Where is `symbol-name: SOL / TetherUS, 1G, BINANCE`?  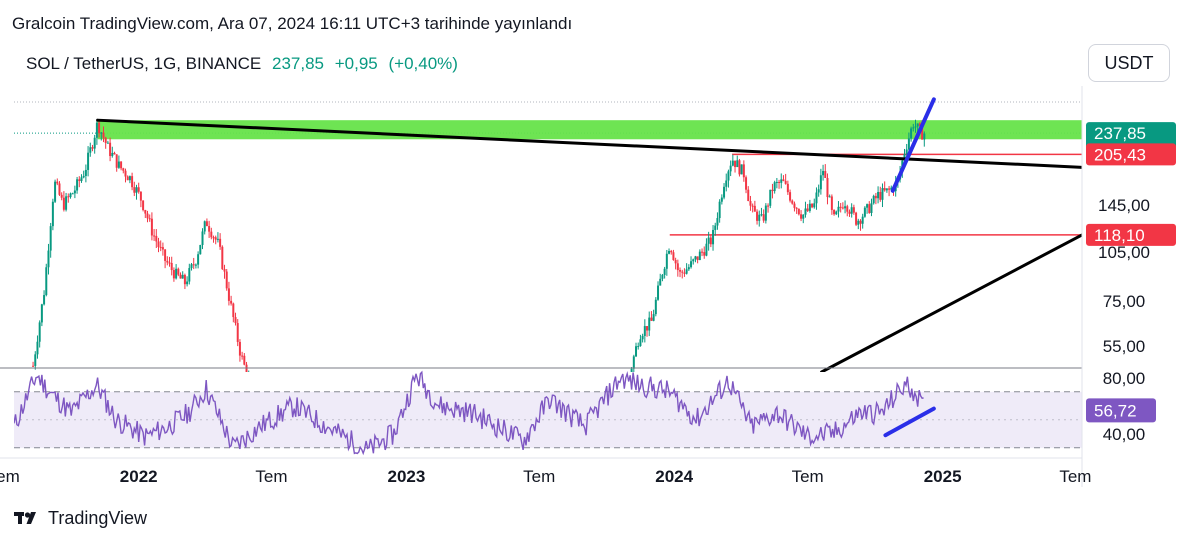 symbol-name: SOL / TetherUS, 1G, BINANCE is located at coordinates (144, 63).